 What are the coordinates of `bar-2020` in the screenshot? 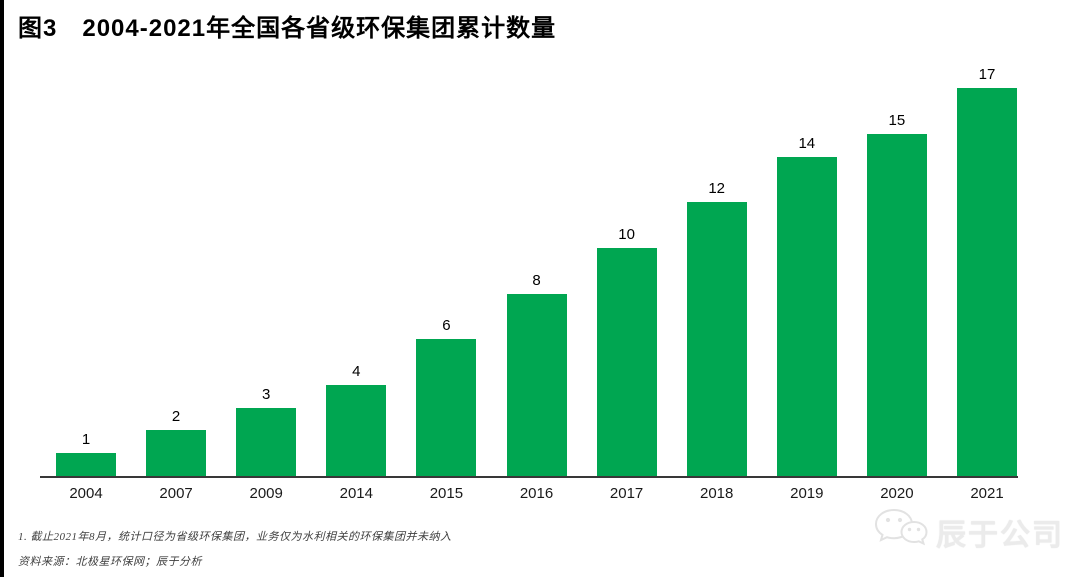 It's located at (896, 305).